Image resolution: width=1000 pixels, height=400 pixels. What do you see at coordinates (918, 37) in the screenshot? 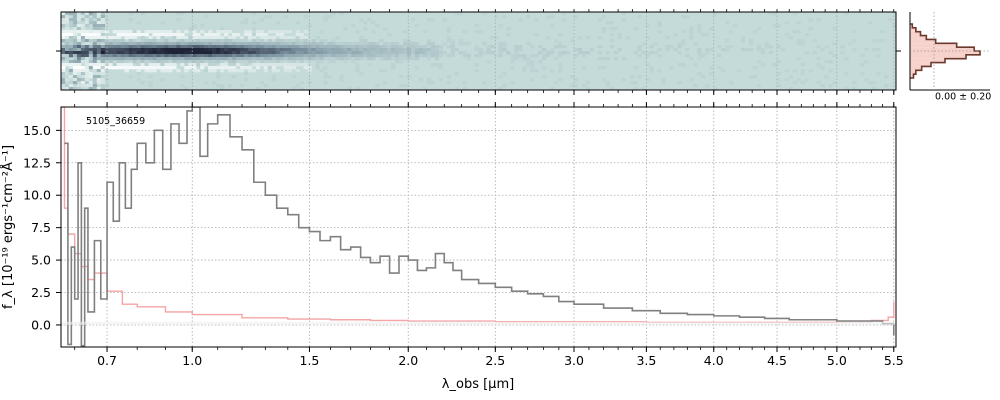
I see `histogram-bar` at bounding box center [918, 37].